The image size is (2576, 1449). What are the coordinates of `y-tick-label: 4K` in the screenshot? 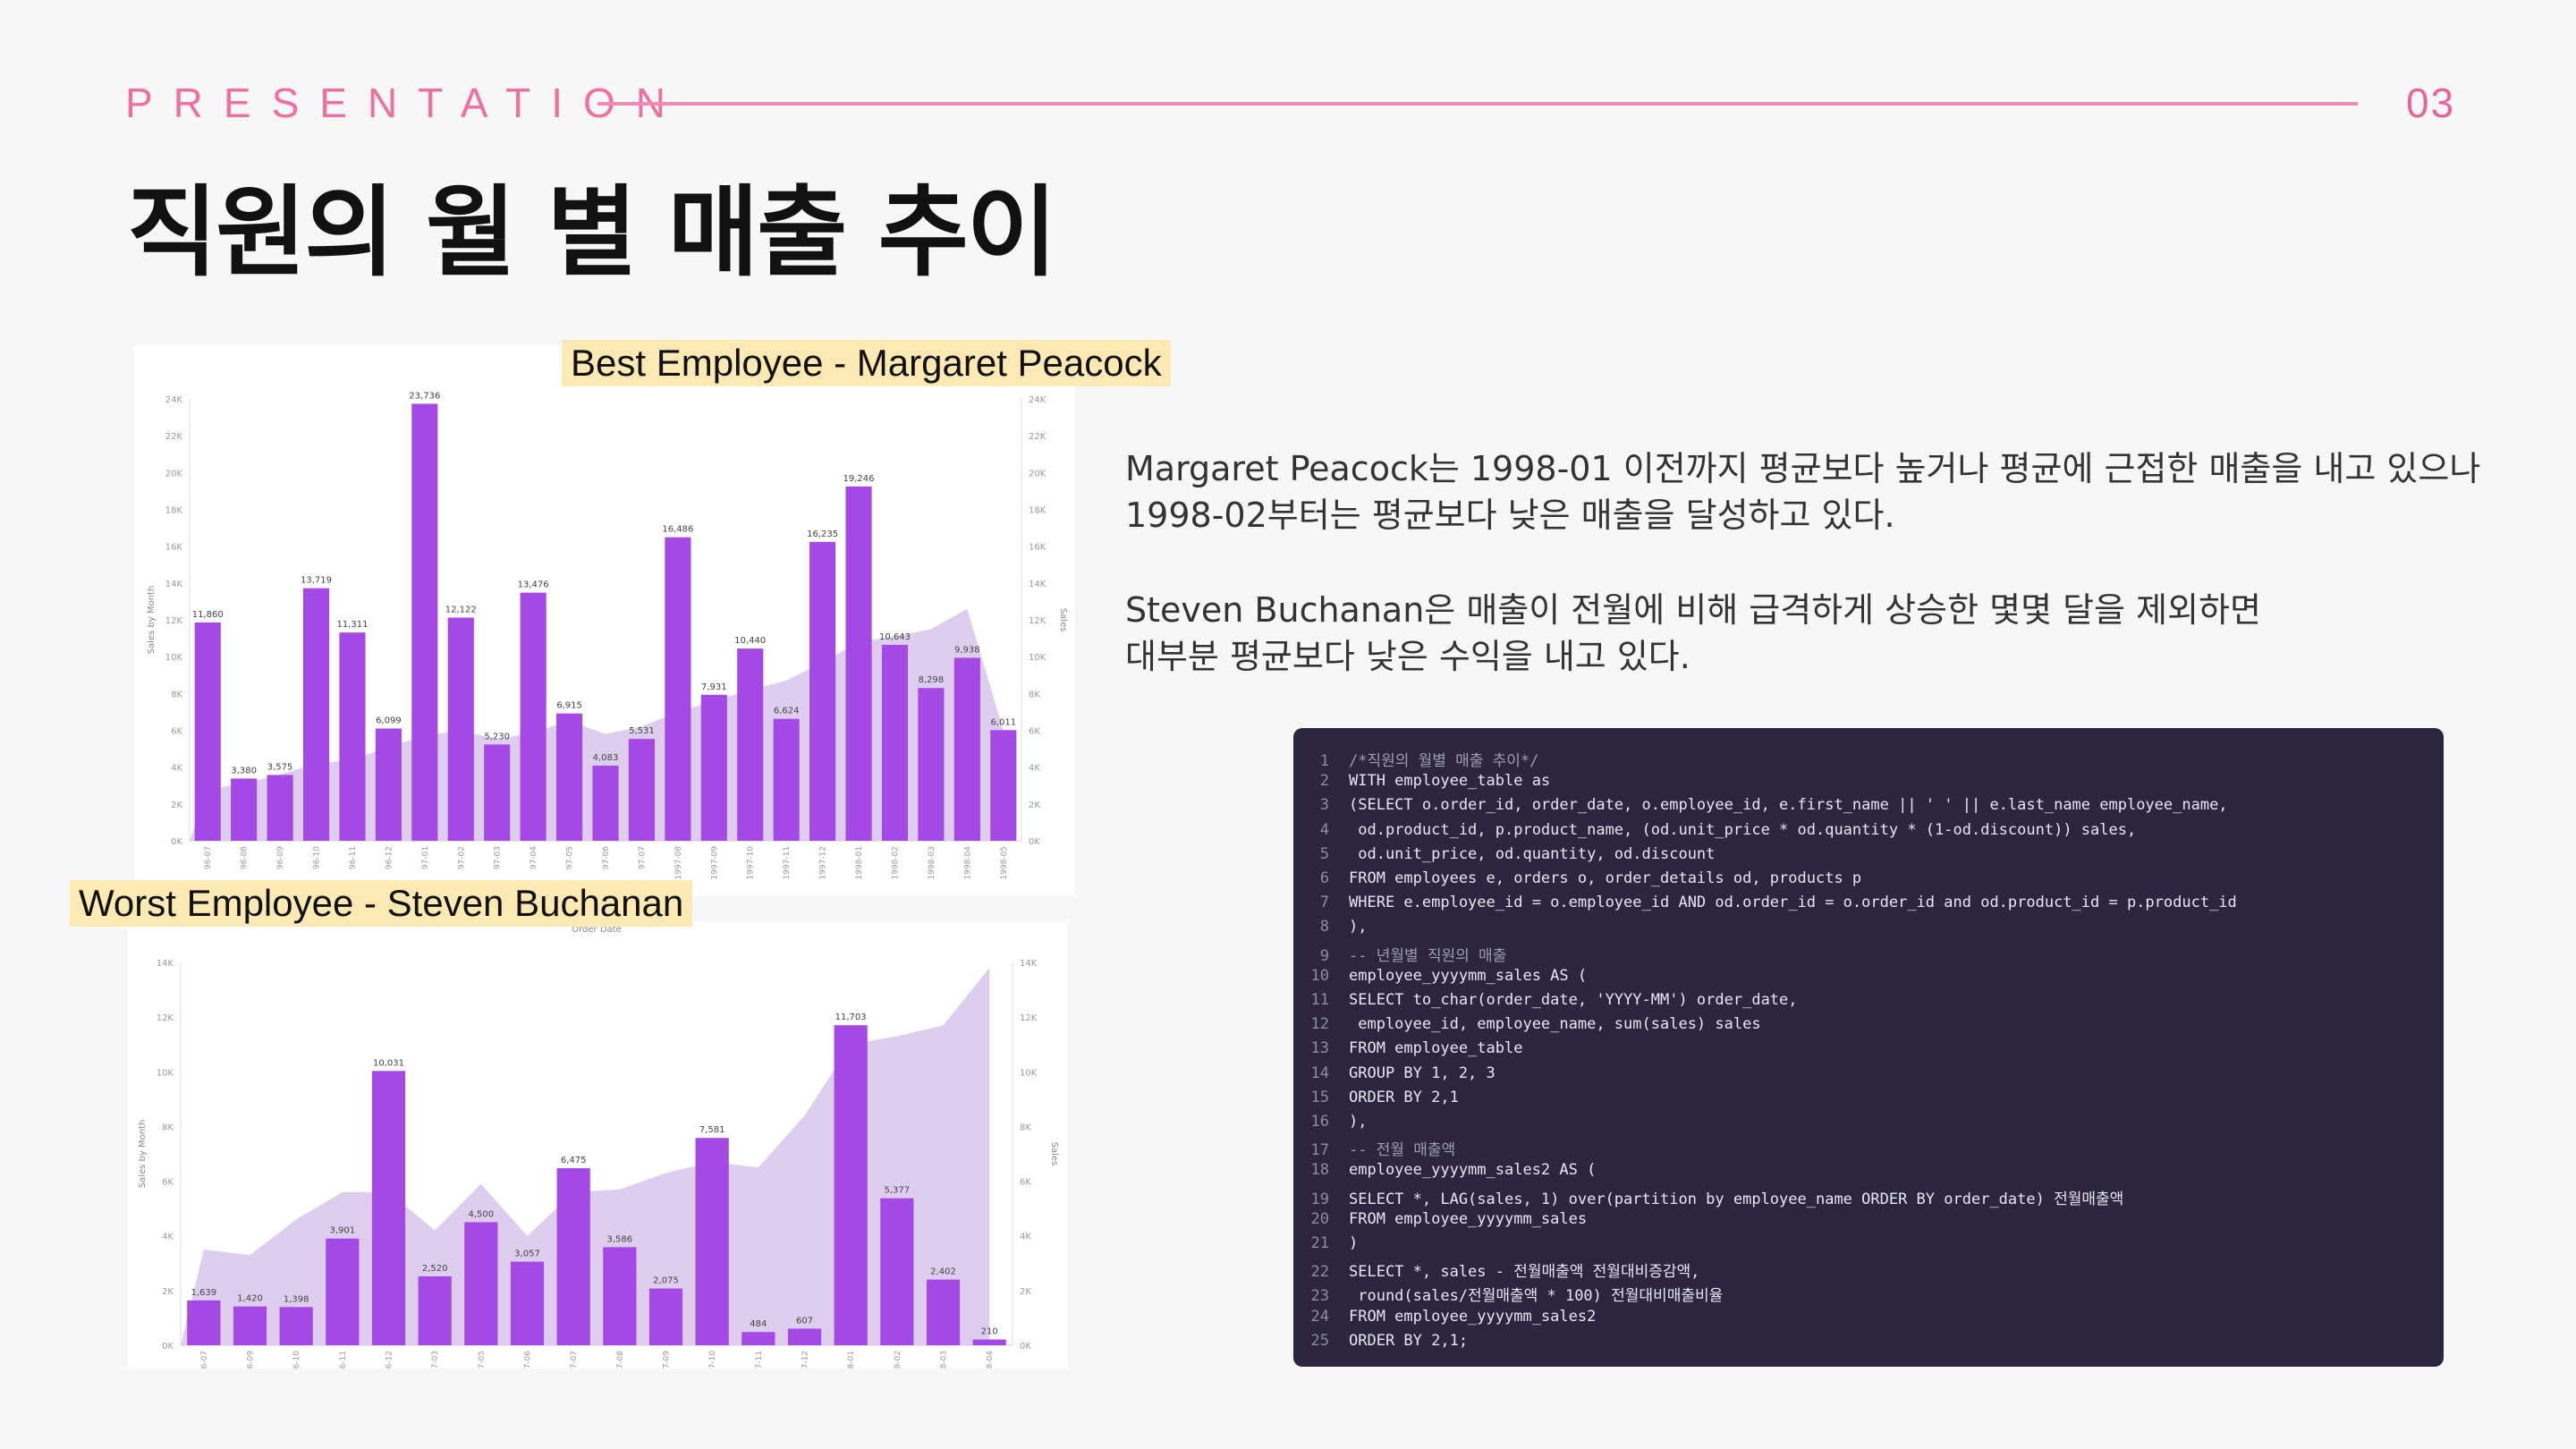 It's located at (168, 1237).